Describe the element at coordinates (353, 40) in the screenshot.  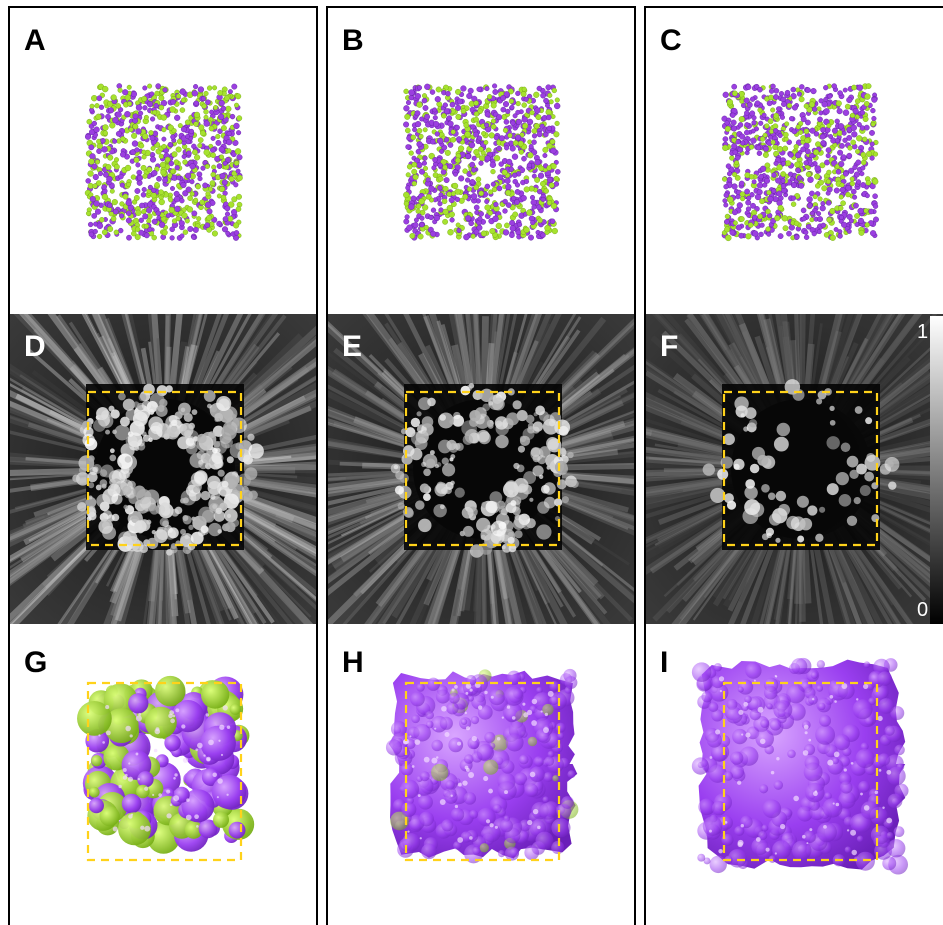
I see `panel-label-b: B` at that location.